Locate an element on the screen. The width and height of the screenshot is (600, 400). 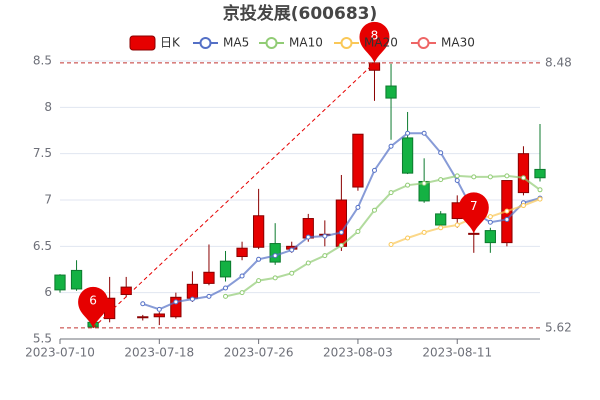
legend-label: MA20 is located at coordinates (381, 43).